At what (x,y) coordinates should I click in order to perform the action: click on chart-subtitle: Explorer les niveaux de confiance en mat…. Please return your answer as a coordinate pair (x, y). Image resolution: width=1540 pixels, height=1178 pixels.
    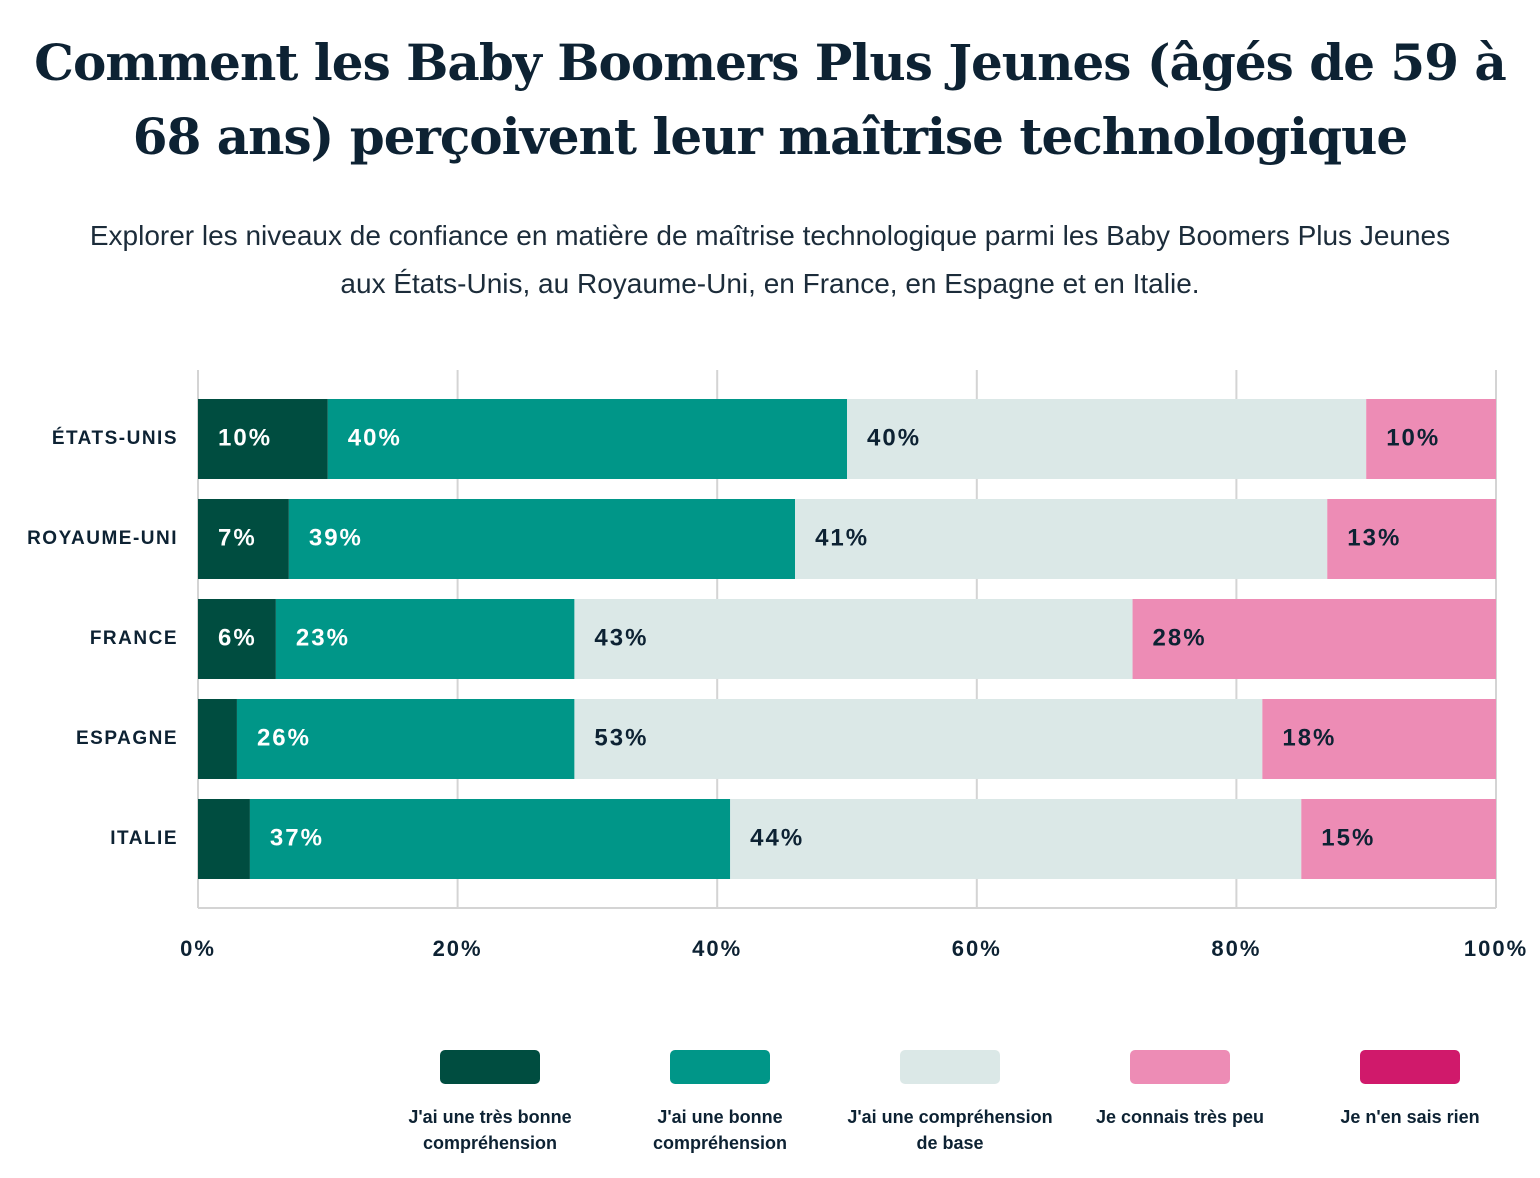
    Looking at the image, I should click on (770, 259).